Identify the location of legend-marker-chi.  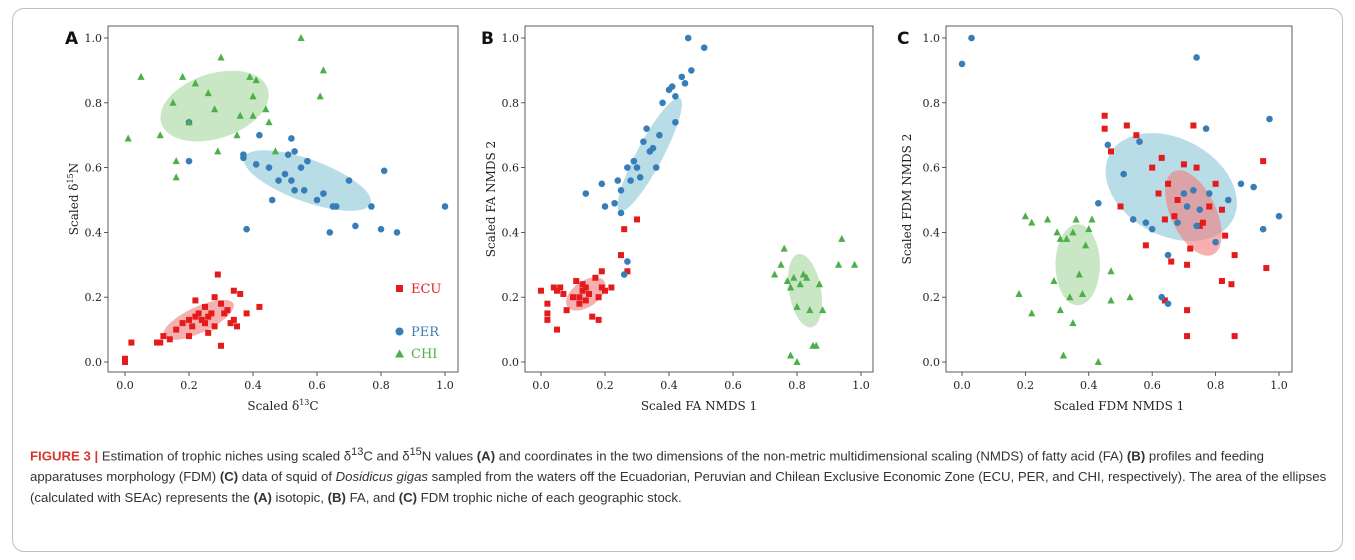
(399, 353).